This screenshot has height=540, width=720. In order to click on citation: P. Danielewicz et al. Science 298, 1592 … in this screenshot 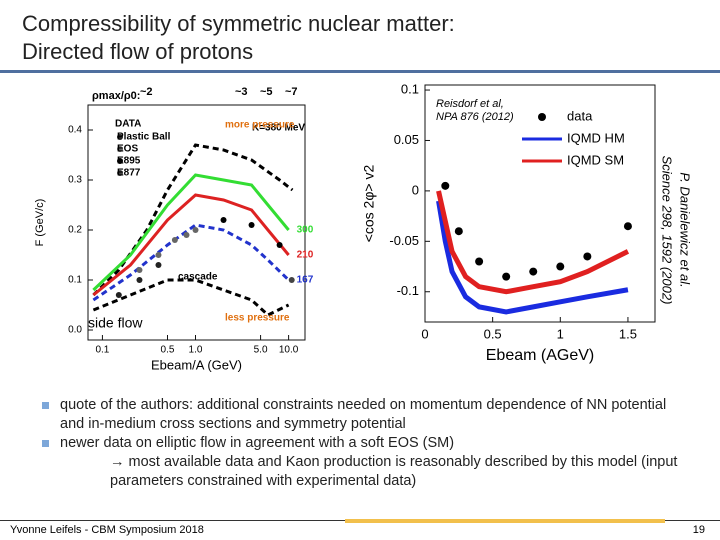, I will do `click(676, 230)`.